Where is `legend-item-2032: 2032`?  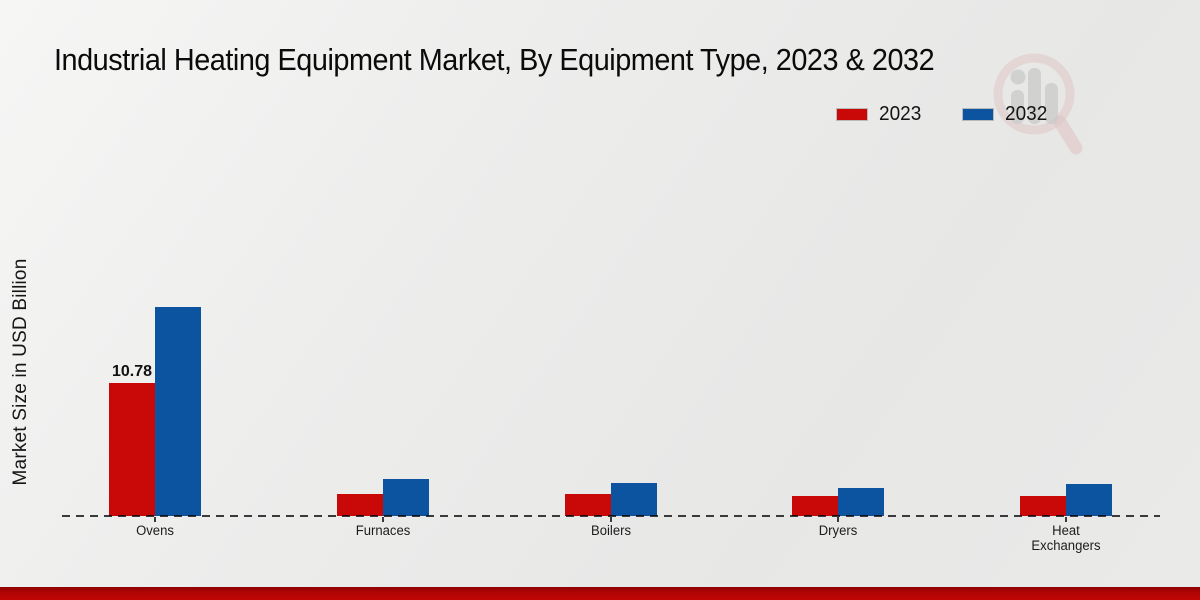
legend-item-2032: 2032 is located at coordinates (1005, 114).